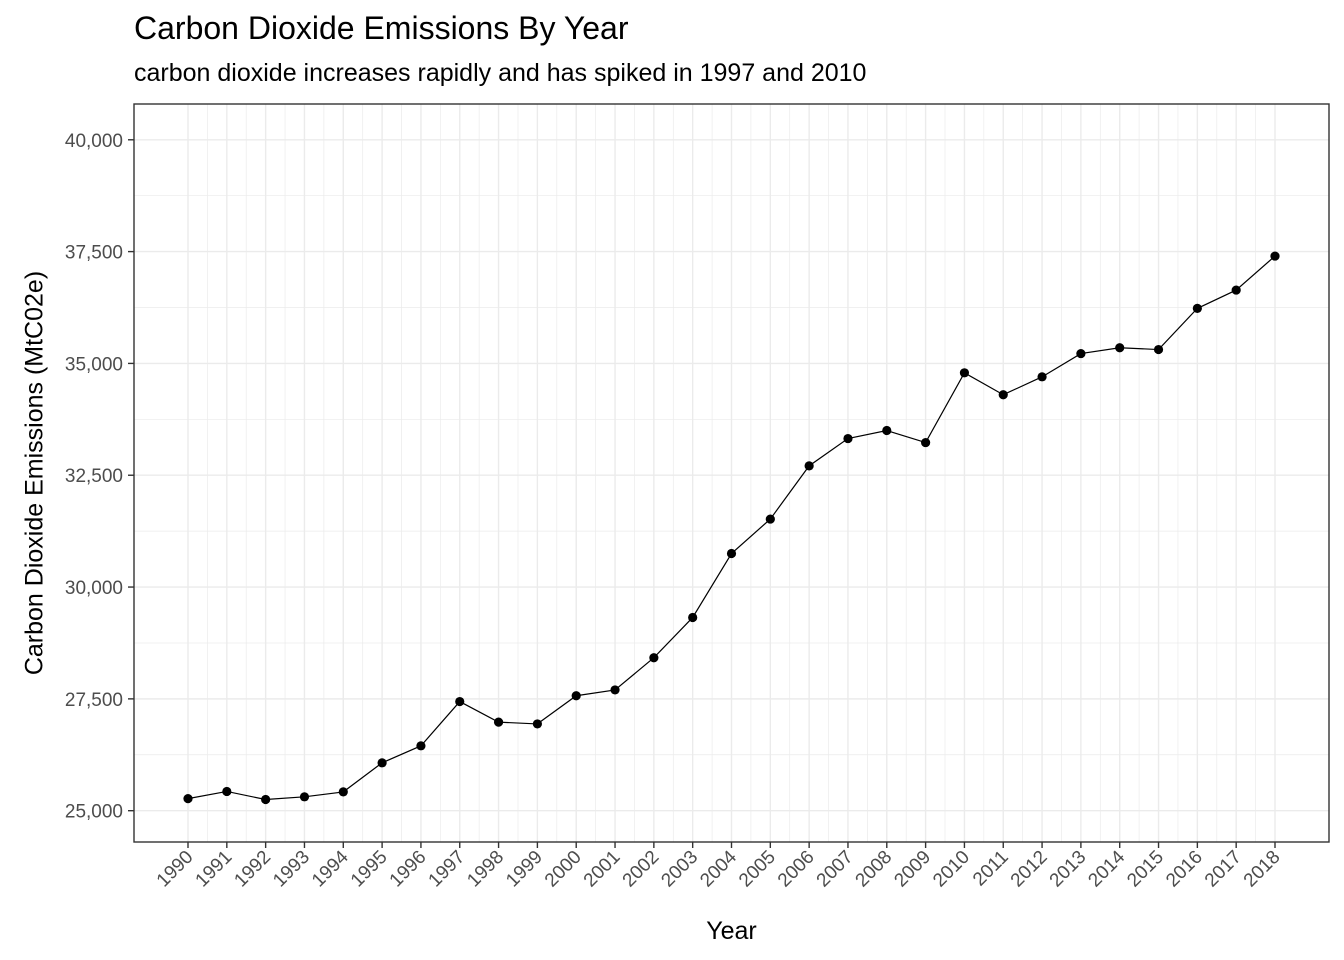 The width and height of the screenshot is (1344, 960). What do you see at coordinates (1145, 869) in the screenshot?
I see `x-tick-label: 2015` at bounding box center [1145, 869].